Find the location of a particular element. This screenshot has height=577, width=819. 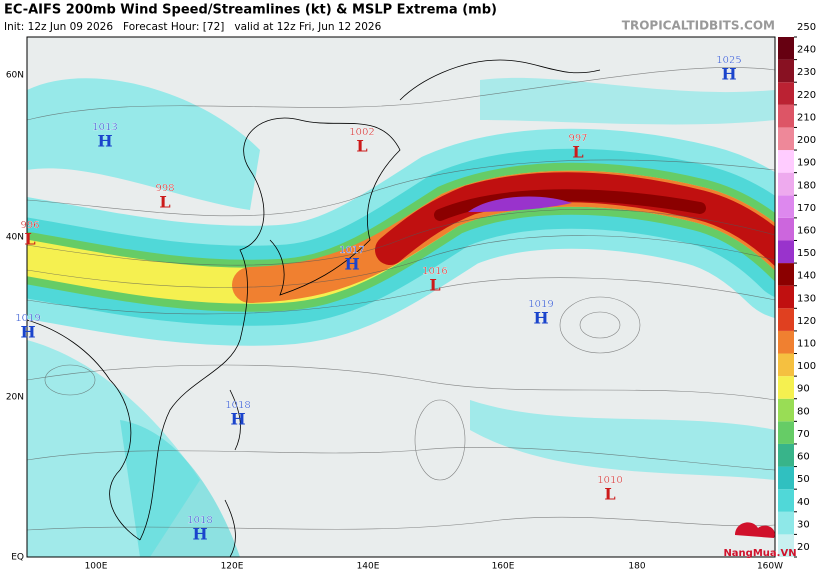

lat-label: 40N is located at coordinates (15, 238).